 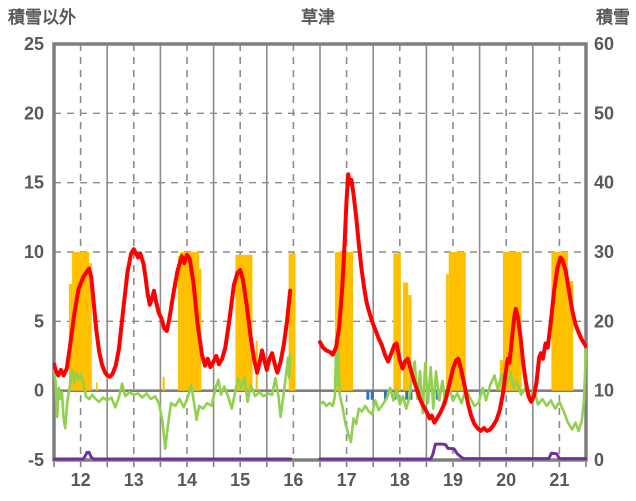 What do you see at coordinates (34, 44) in the screenshot?
I see `left-axis-tick-label: 25` at bounding box center [34, 44].